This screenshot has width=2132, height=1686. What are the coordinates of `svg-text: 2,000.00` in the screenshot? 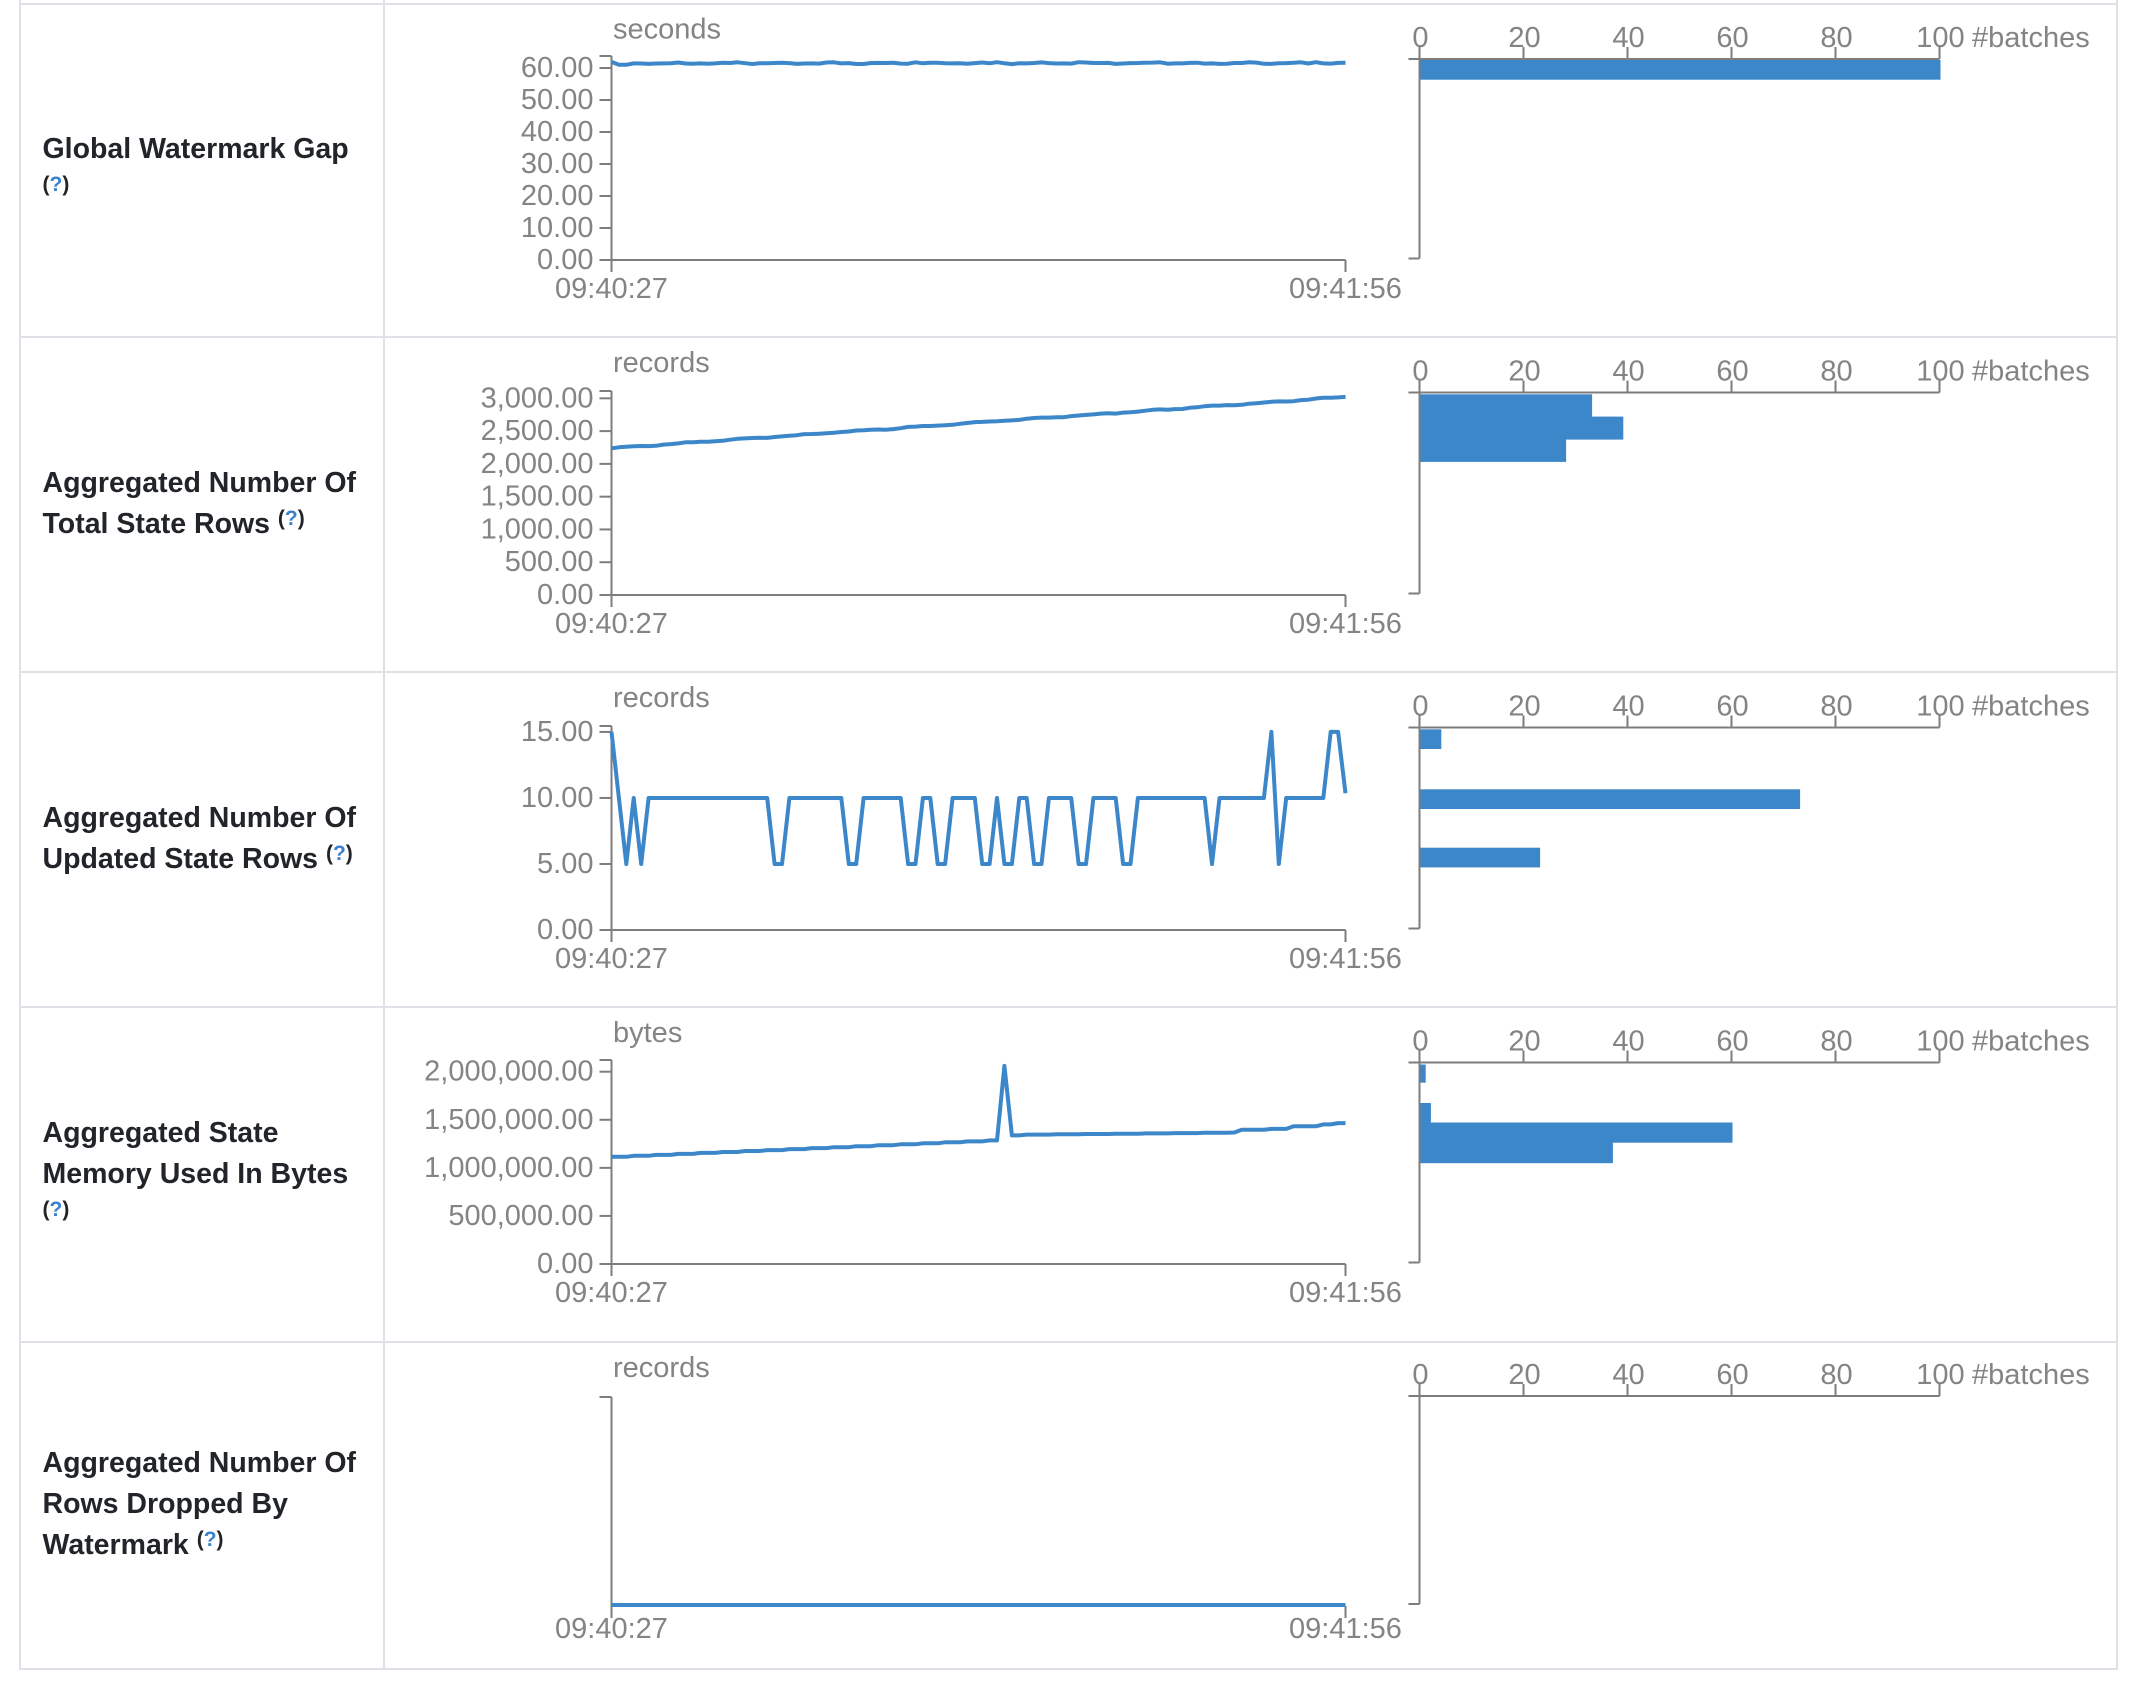 It's located at (537, 464).